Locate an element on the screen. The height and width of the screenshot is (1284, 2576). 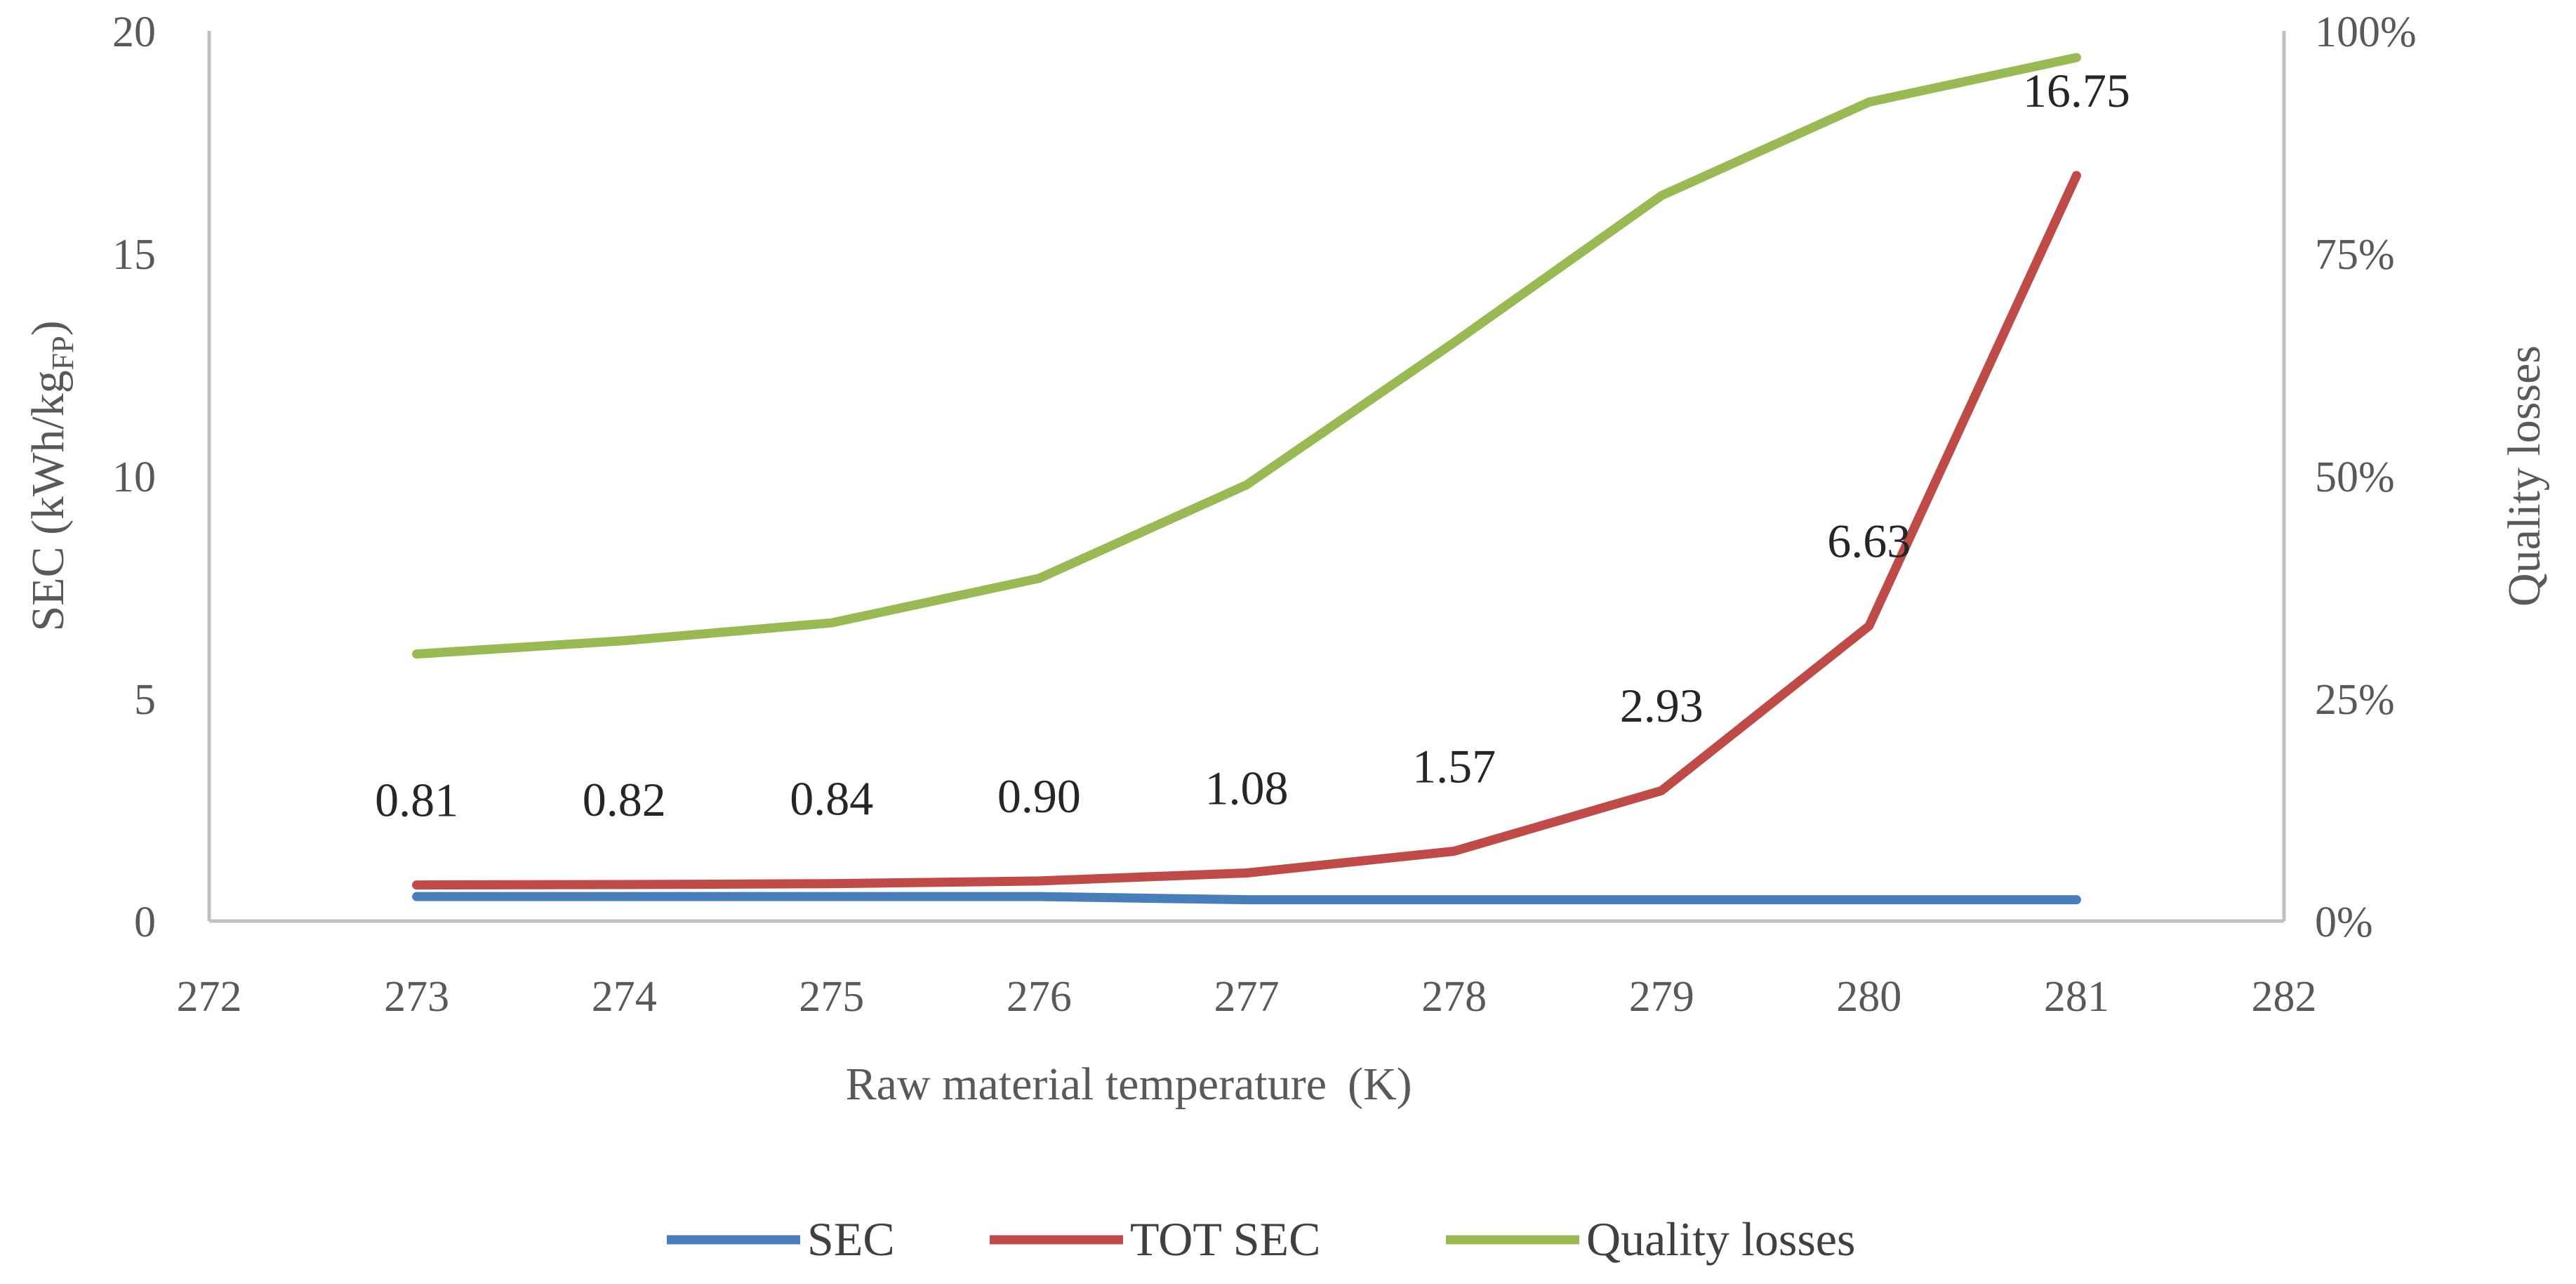
tot-sec-data-label: 16.75 is located at coordinates (2077, 91).